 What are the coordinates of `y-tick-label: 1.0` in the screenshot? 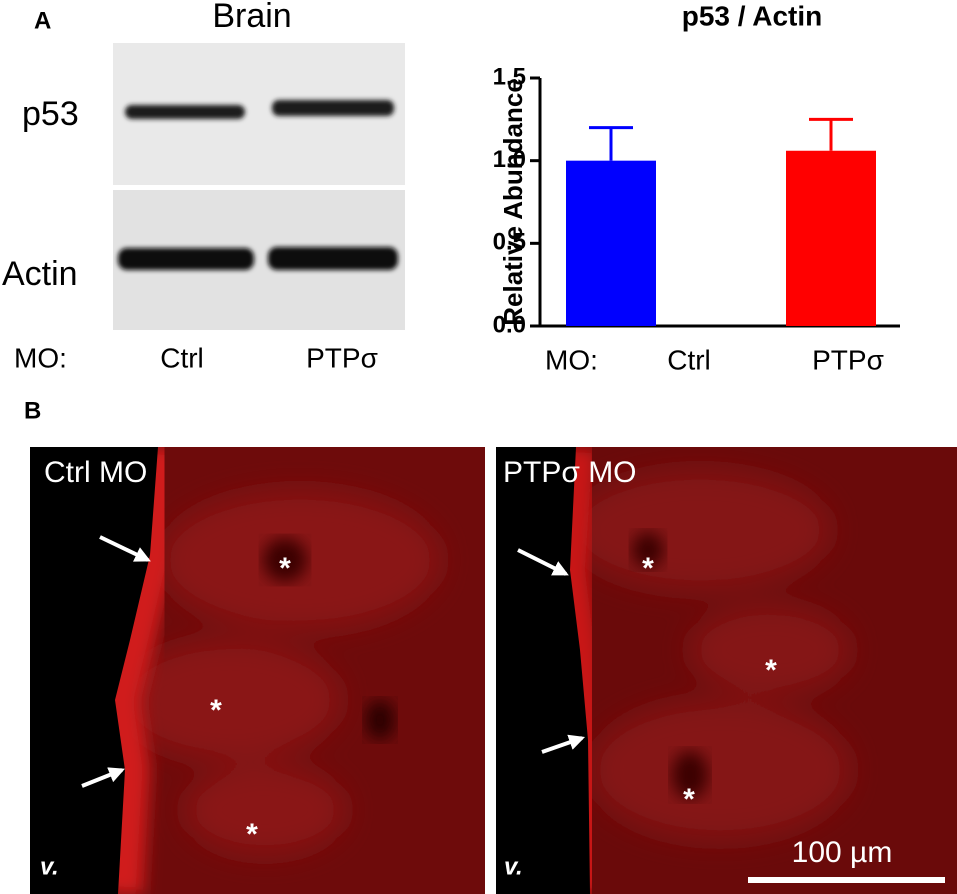 It's located at (509, 159).